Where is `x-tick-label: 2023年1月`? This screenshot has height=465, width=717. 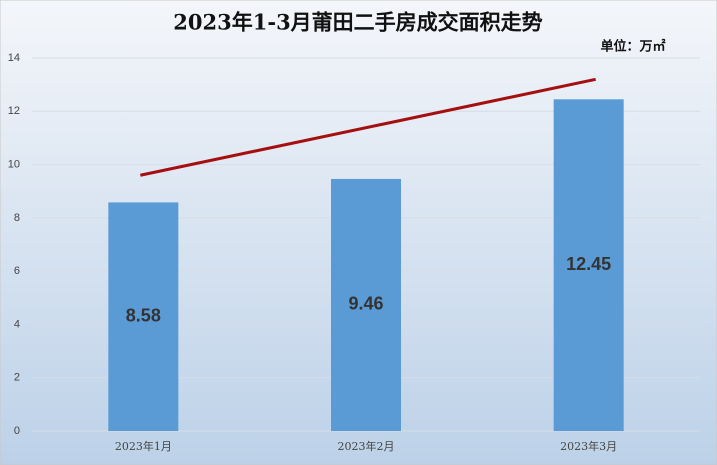
x-tick-label: 2023年1月 is located at coordinates (143, 446).